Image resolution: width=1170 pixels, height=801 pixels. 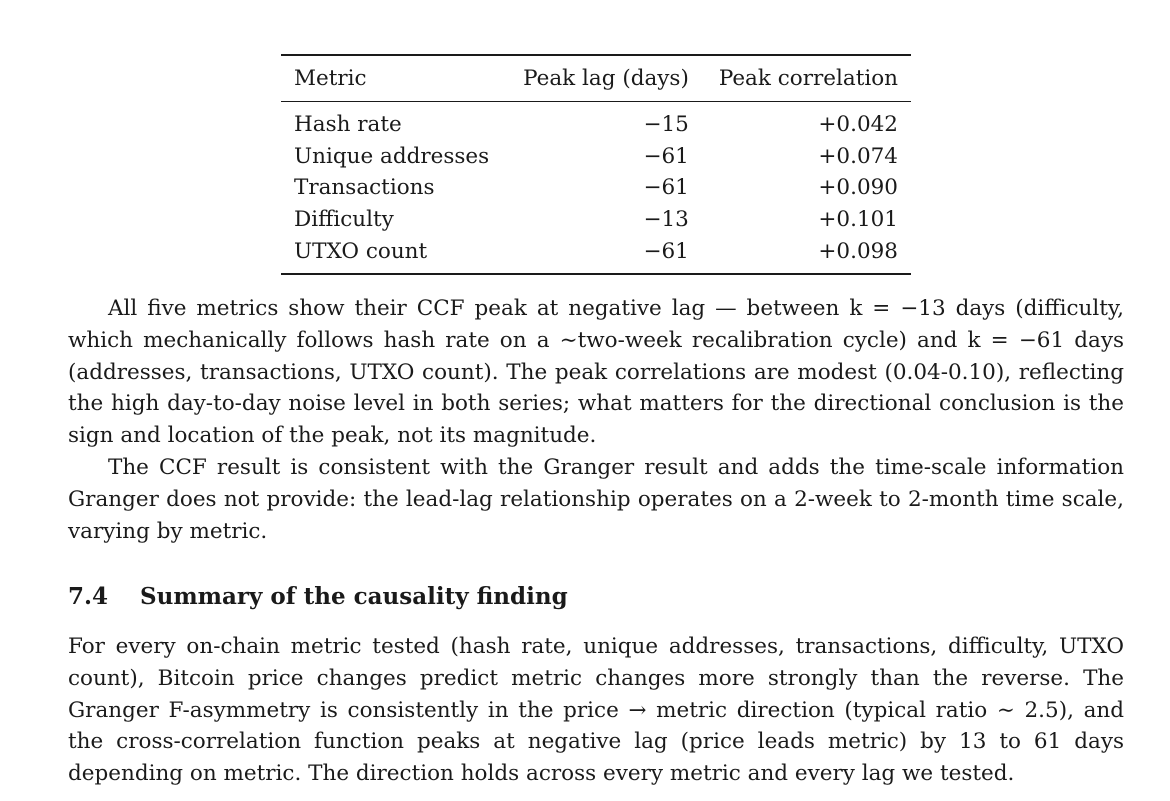 I want to click on cell-metric: Unique addresses, so click(x=392, y=156).